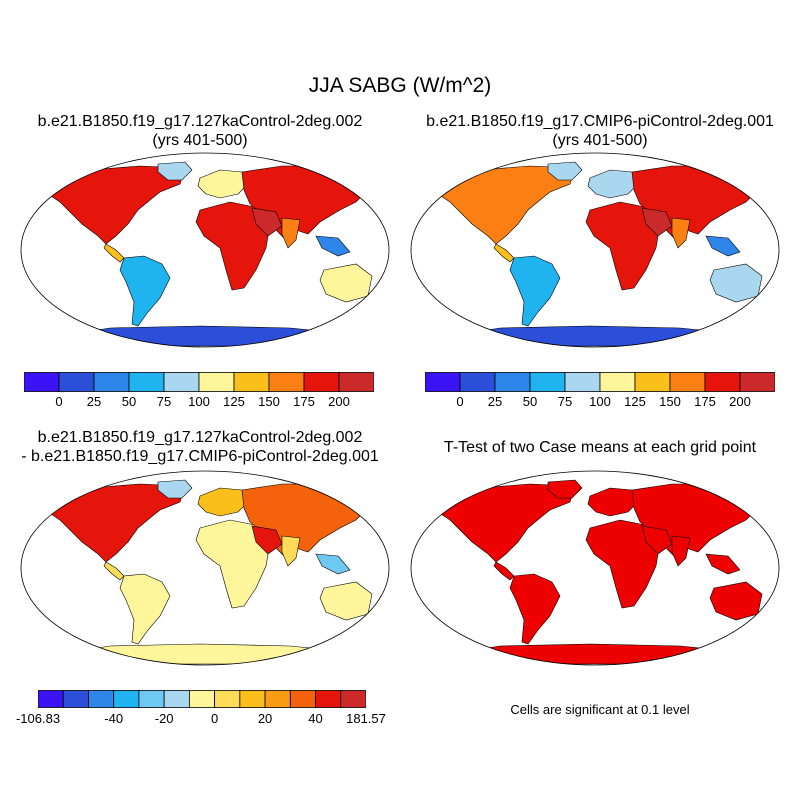 This screenshot has width=800, height=800. What do you see at coordinates (400, 85) in the screenshot?
I see `figure-title: JJA SABG (W/m^2)` at bounding box center [400, 85].